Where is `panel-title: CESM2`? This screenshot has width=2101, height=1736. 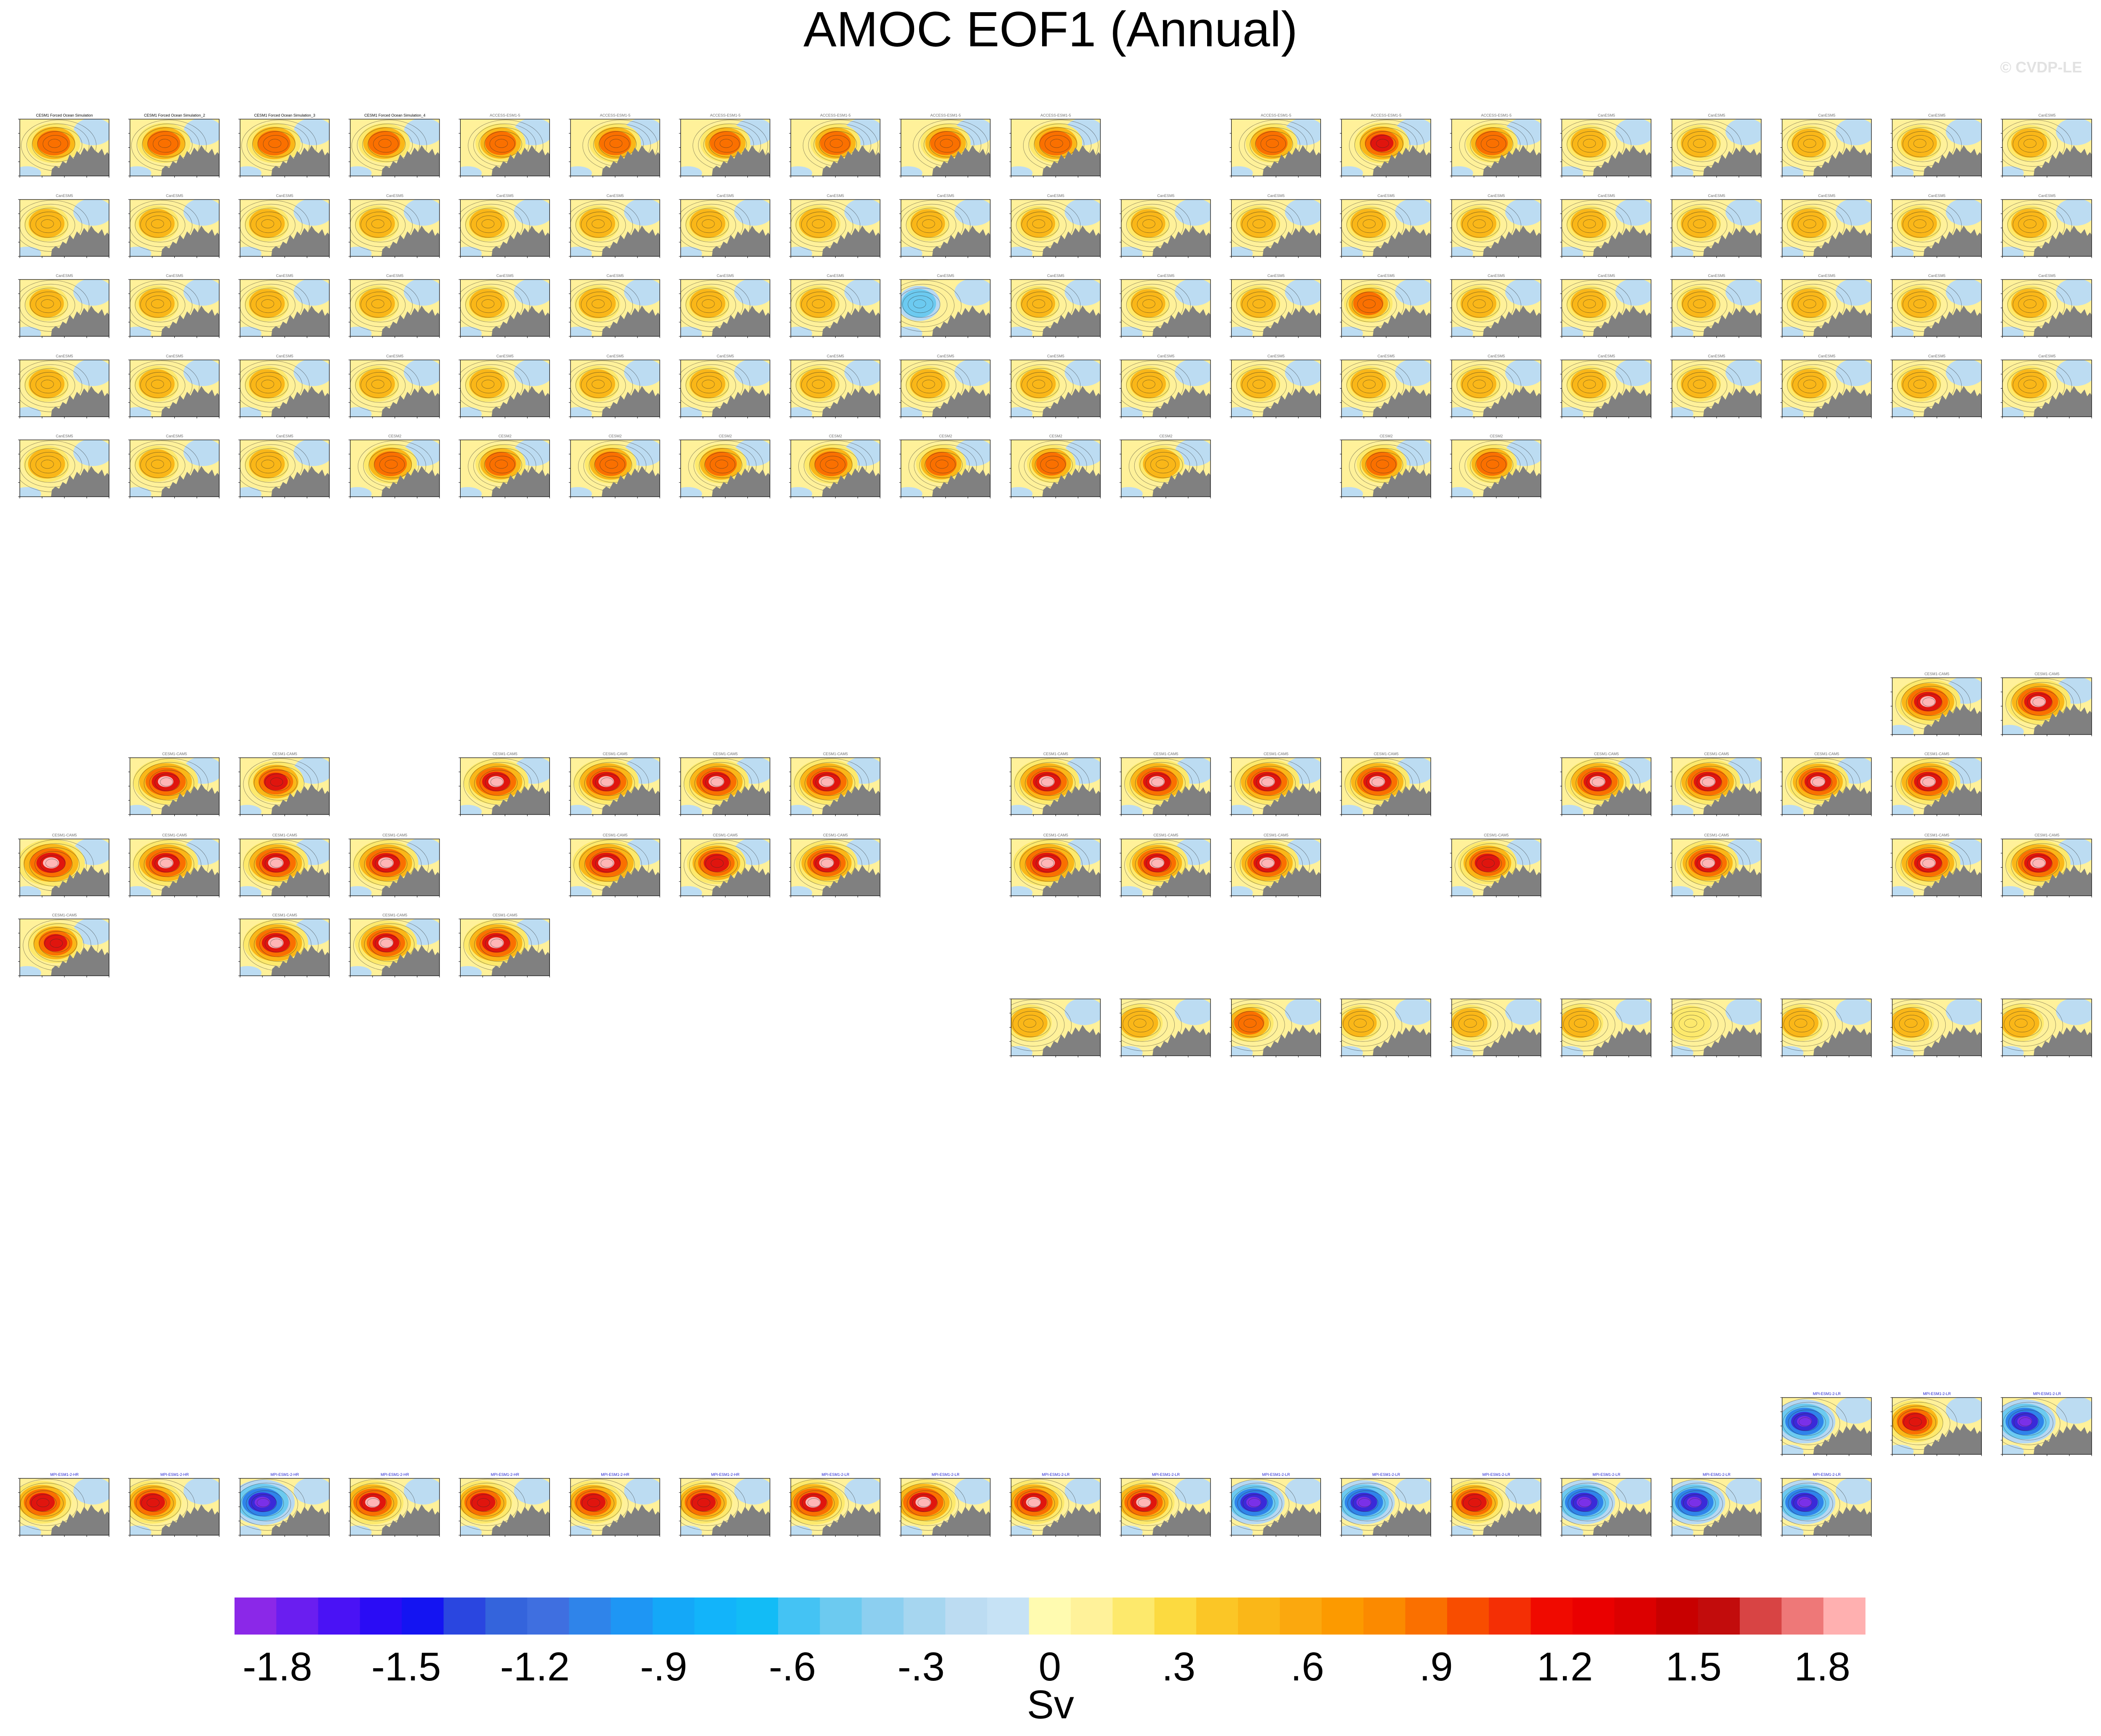 panel-title: CESM2 is located at coordinates (1165, 436).